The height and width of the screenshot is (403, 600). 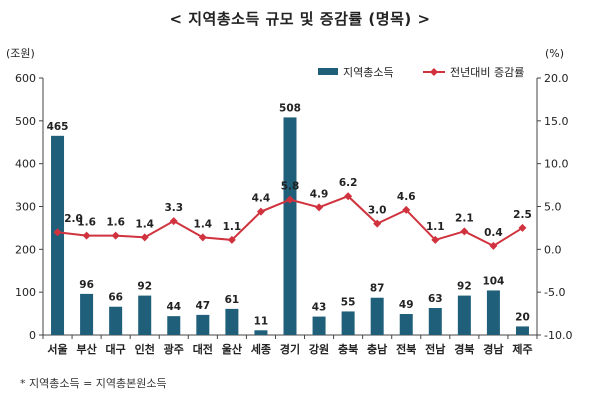 What do you see at coordinates (464, 218) in the screenshot?
I see `rate-value-label: 2.1` at bounding box center [464, 218].